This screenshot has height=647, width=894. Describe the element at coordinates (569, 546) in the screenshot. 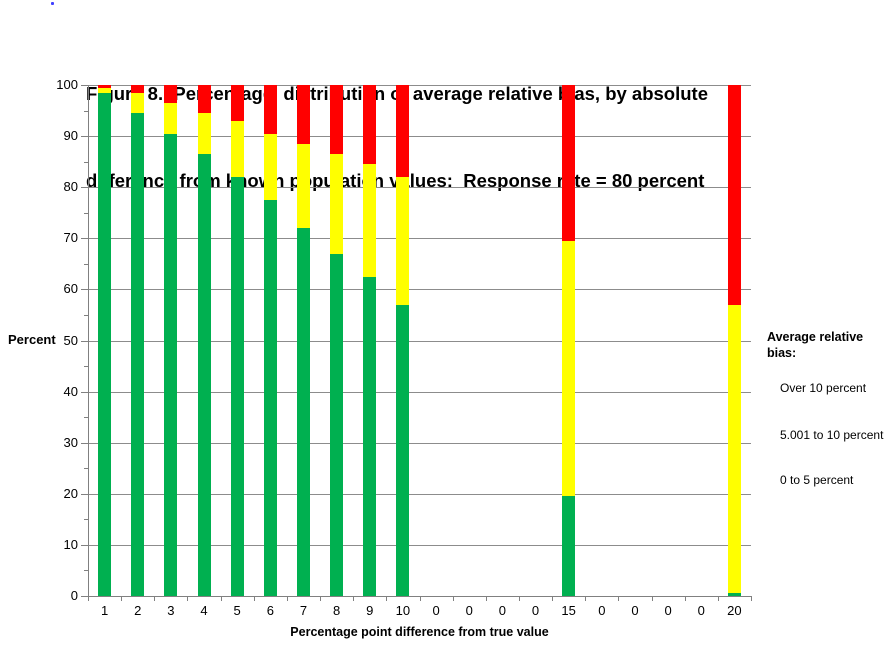

I see `bar-segment-0-to-5-percent-cat15` at that location.